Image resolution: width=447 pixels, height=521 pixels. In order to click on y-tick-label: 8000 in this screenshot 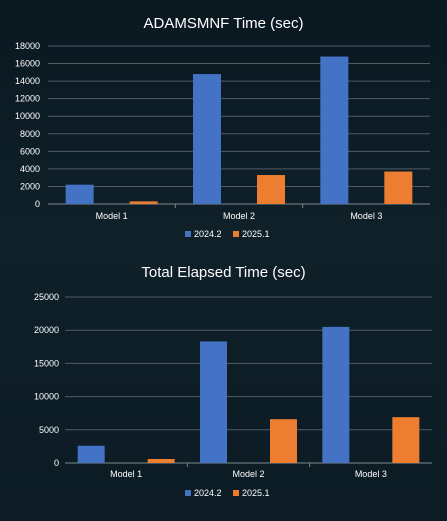, I will do `click(30, 134)`.